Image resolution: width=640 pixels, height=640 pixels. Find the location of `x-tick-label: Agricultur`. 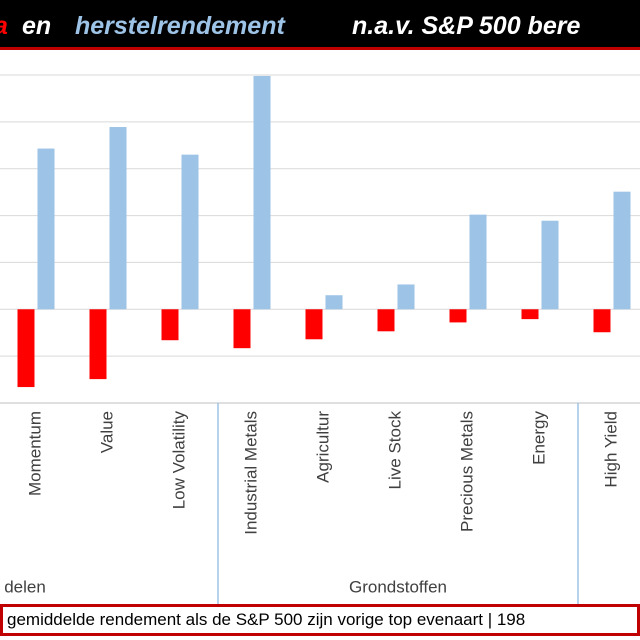

x-tick-label: Agricultur is located at coordinates (322, 447).